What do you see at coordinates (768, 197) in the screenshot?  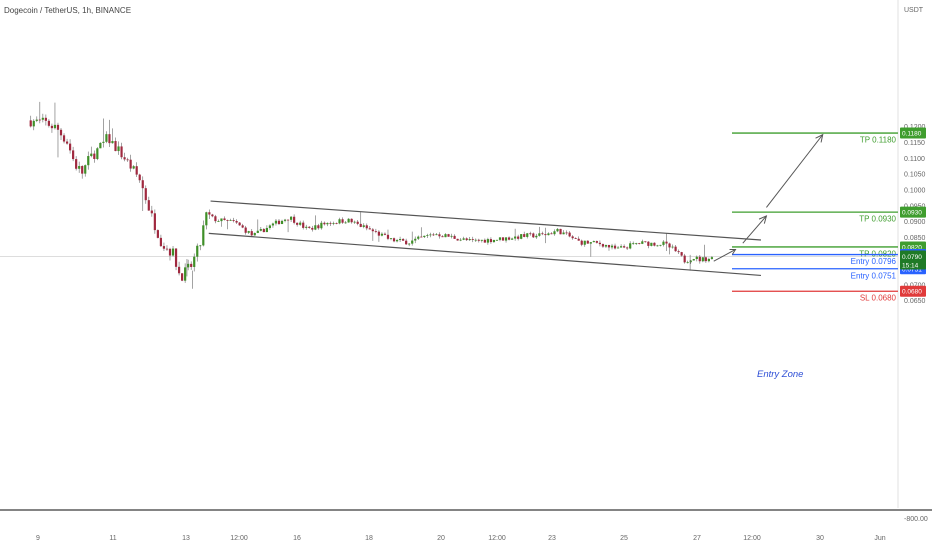 I see `projection-arrows` at bounding box center [768, 197].